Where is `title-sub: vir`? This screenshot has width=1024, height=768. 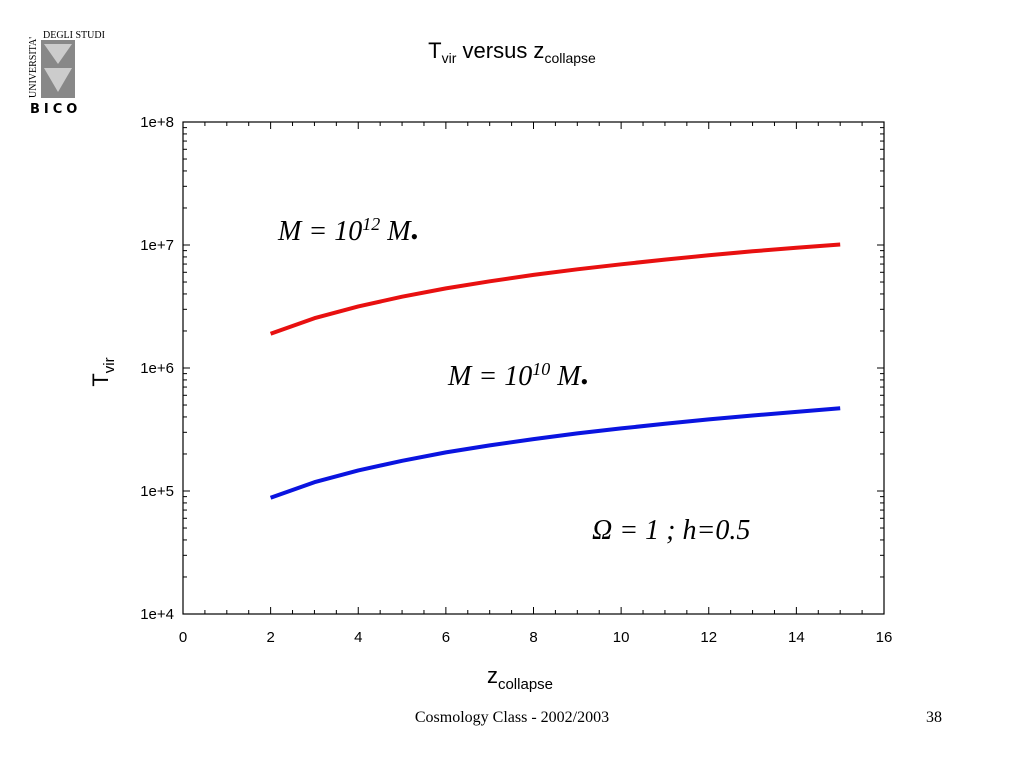 title-sub: vir is located at coordinates (449, 58).